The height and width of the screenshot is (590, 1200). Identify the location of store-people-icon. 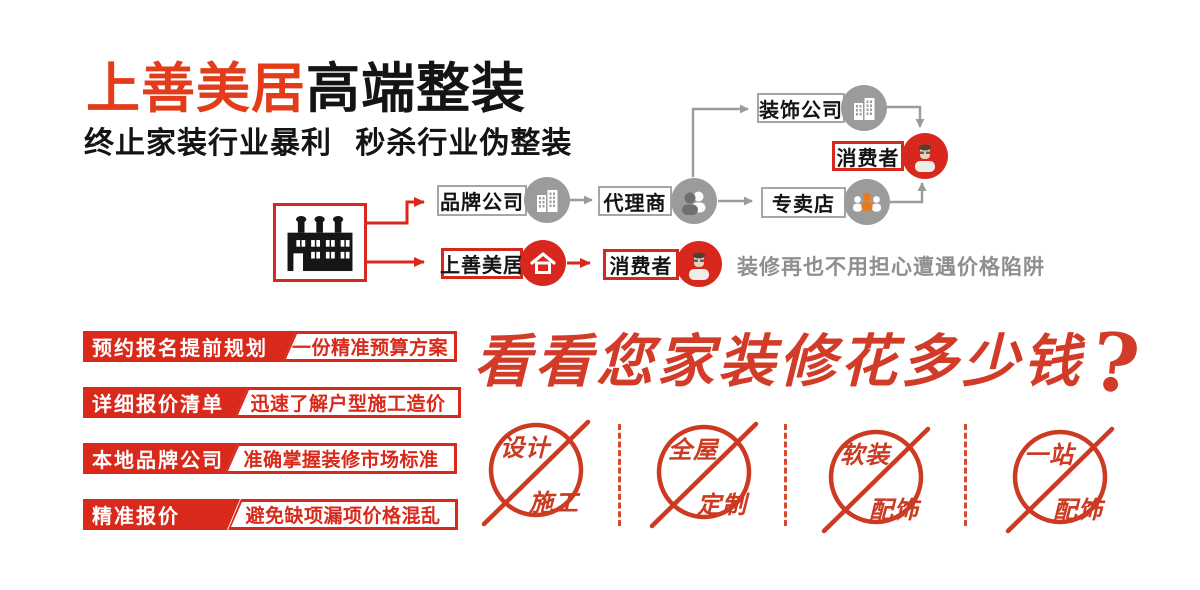
(867, 202).